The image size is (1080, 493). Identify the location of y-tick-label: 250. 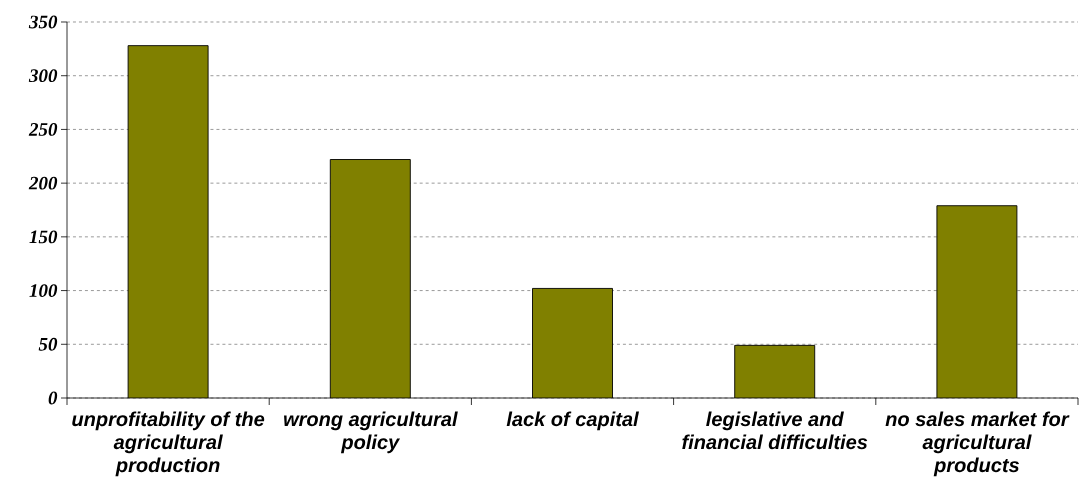
(43, 129).